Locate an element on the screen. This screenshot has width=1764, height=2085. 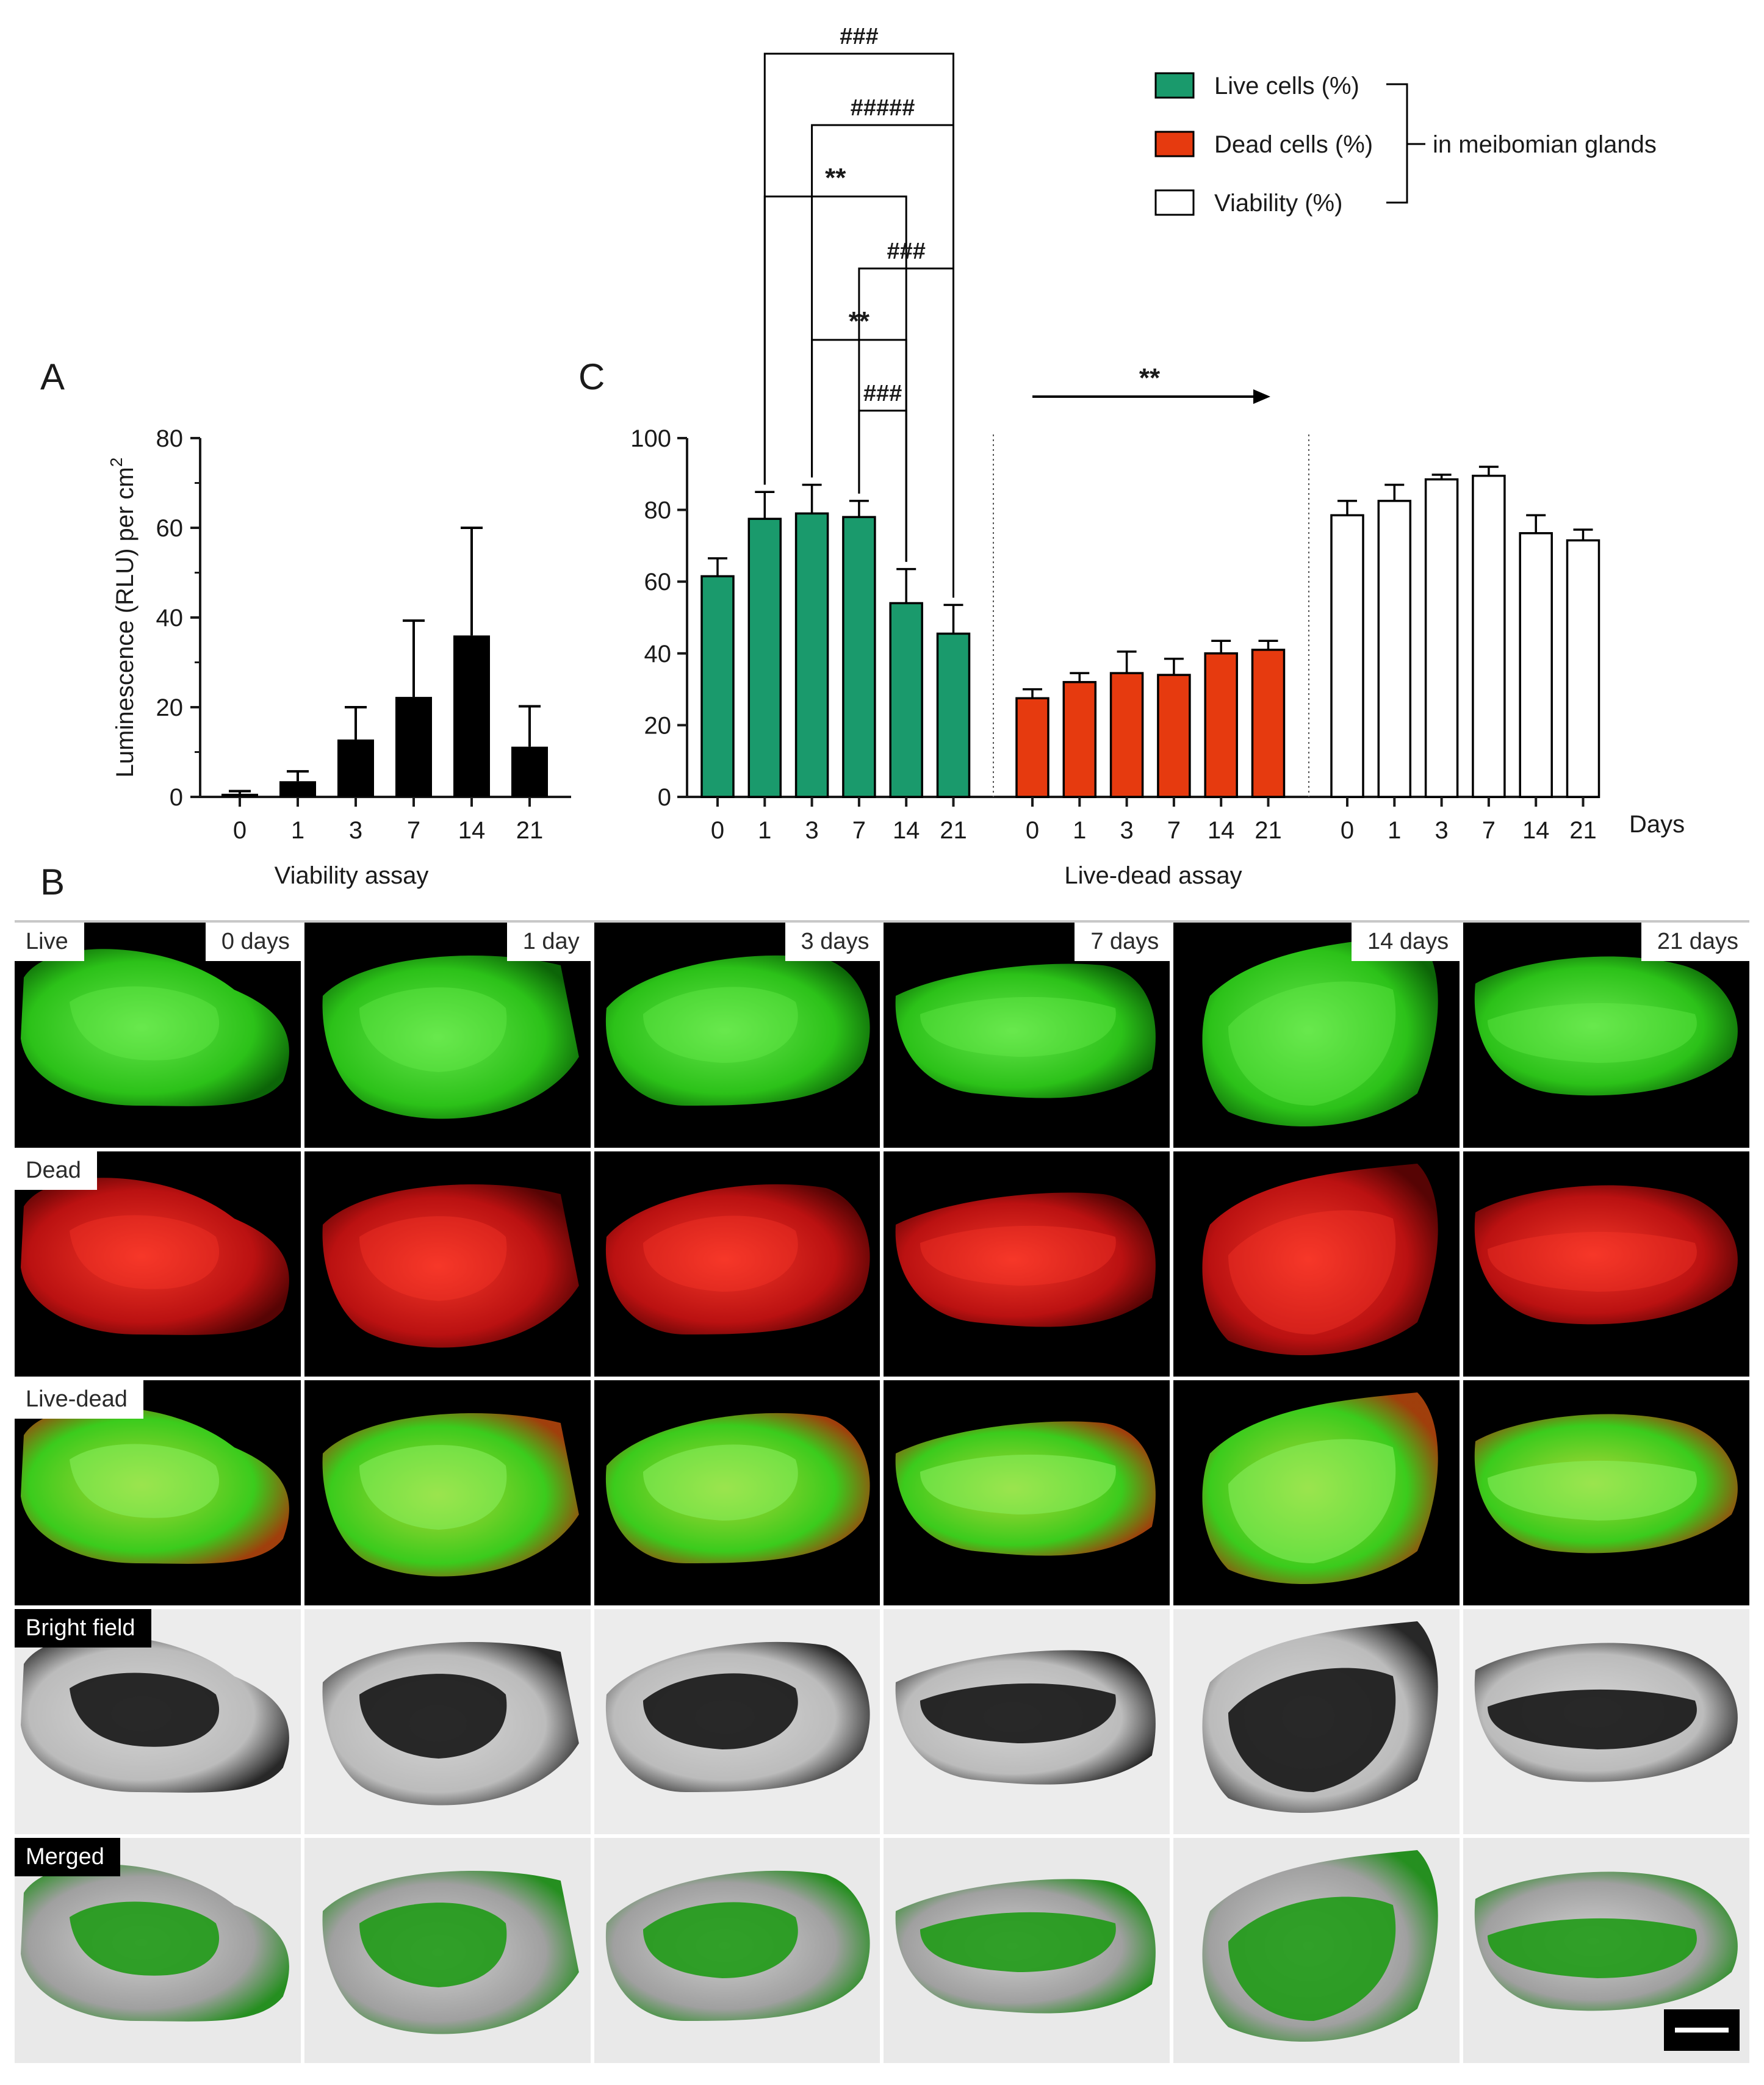
micrograph-image: Bright field is located at coordinates (158, 1721).